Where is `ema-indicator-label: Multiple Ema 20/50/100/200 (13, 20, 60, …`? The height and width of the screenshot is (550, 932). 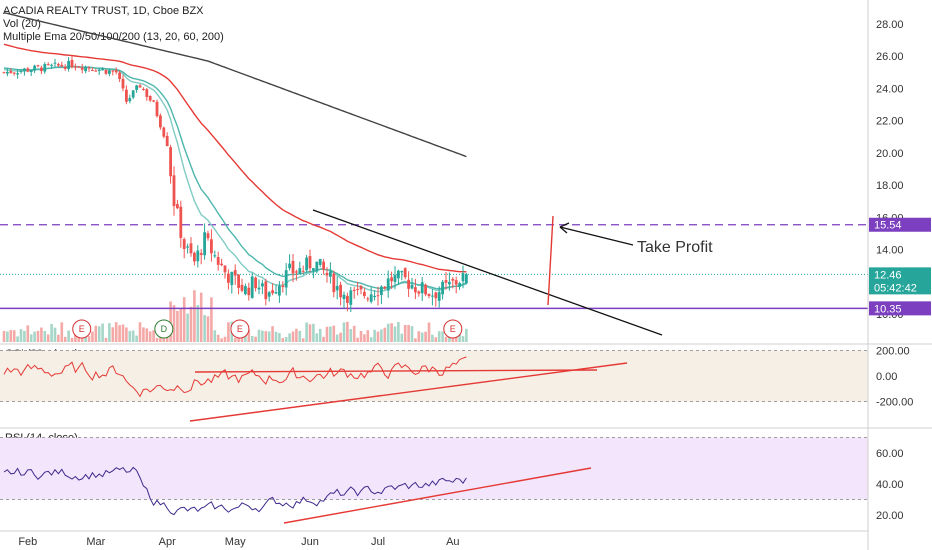 ema-indicator-label: Multiple Ema 20/50/100/200 (13, 20, 60, … is located at coordinates (113, 37).